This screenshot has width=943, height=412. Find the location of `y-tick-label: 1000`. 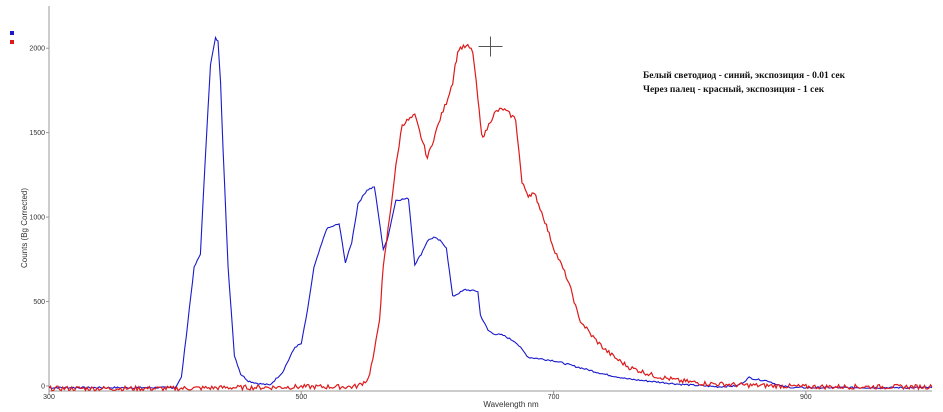

y-tick-label: 1000 is located at coordinates (37, 218).